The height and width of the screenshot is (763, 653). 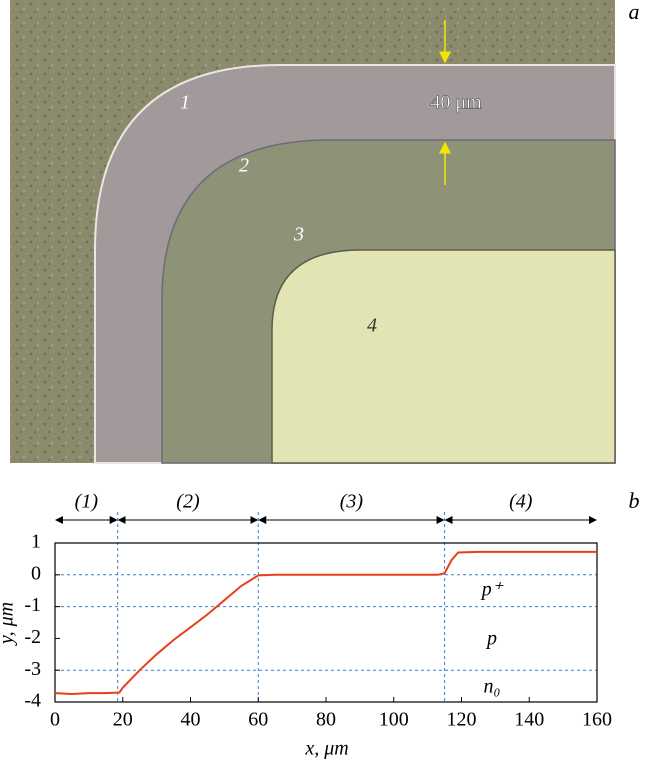 What do you see at coordinates (529, 720) in the screenshot?
I see `x-tick-label: 140` at bounding box center [529, 720].